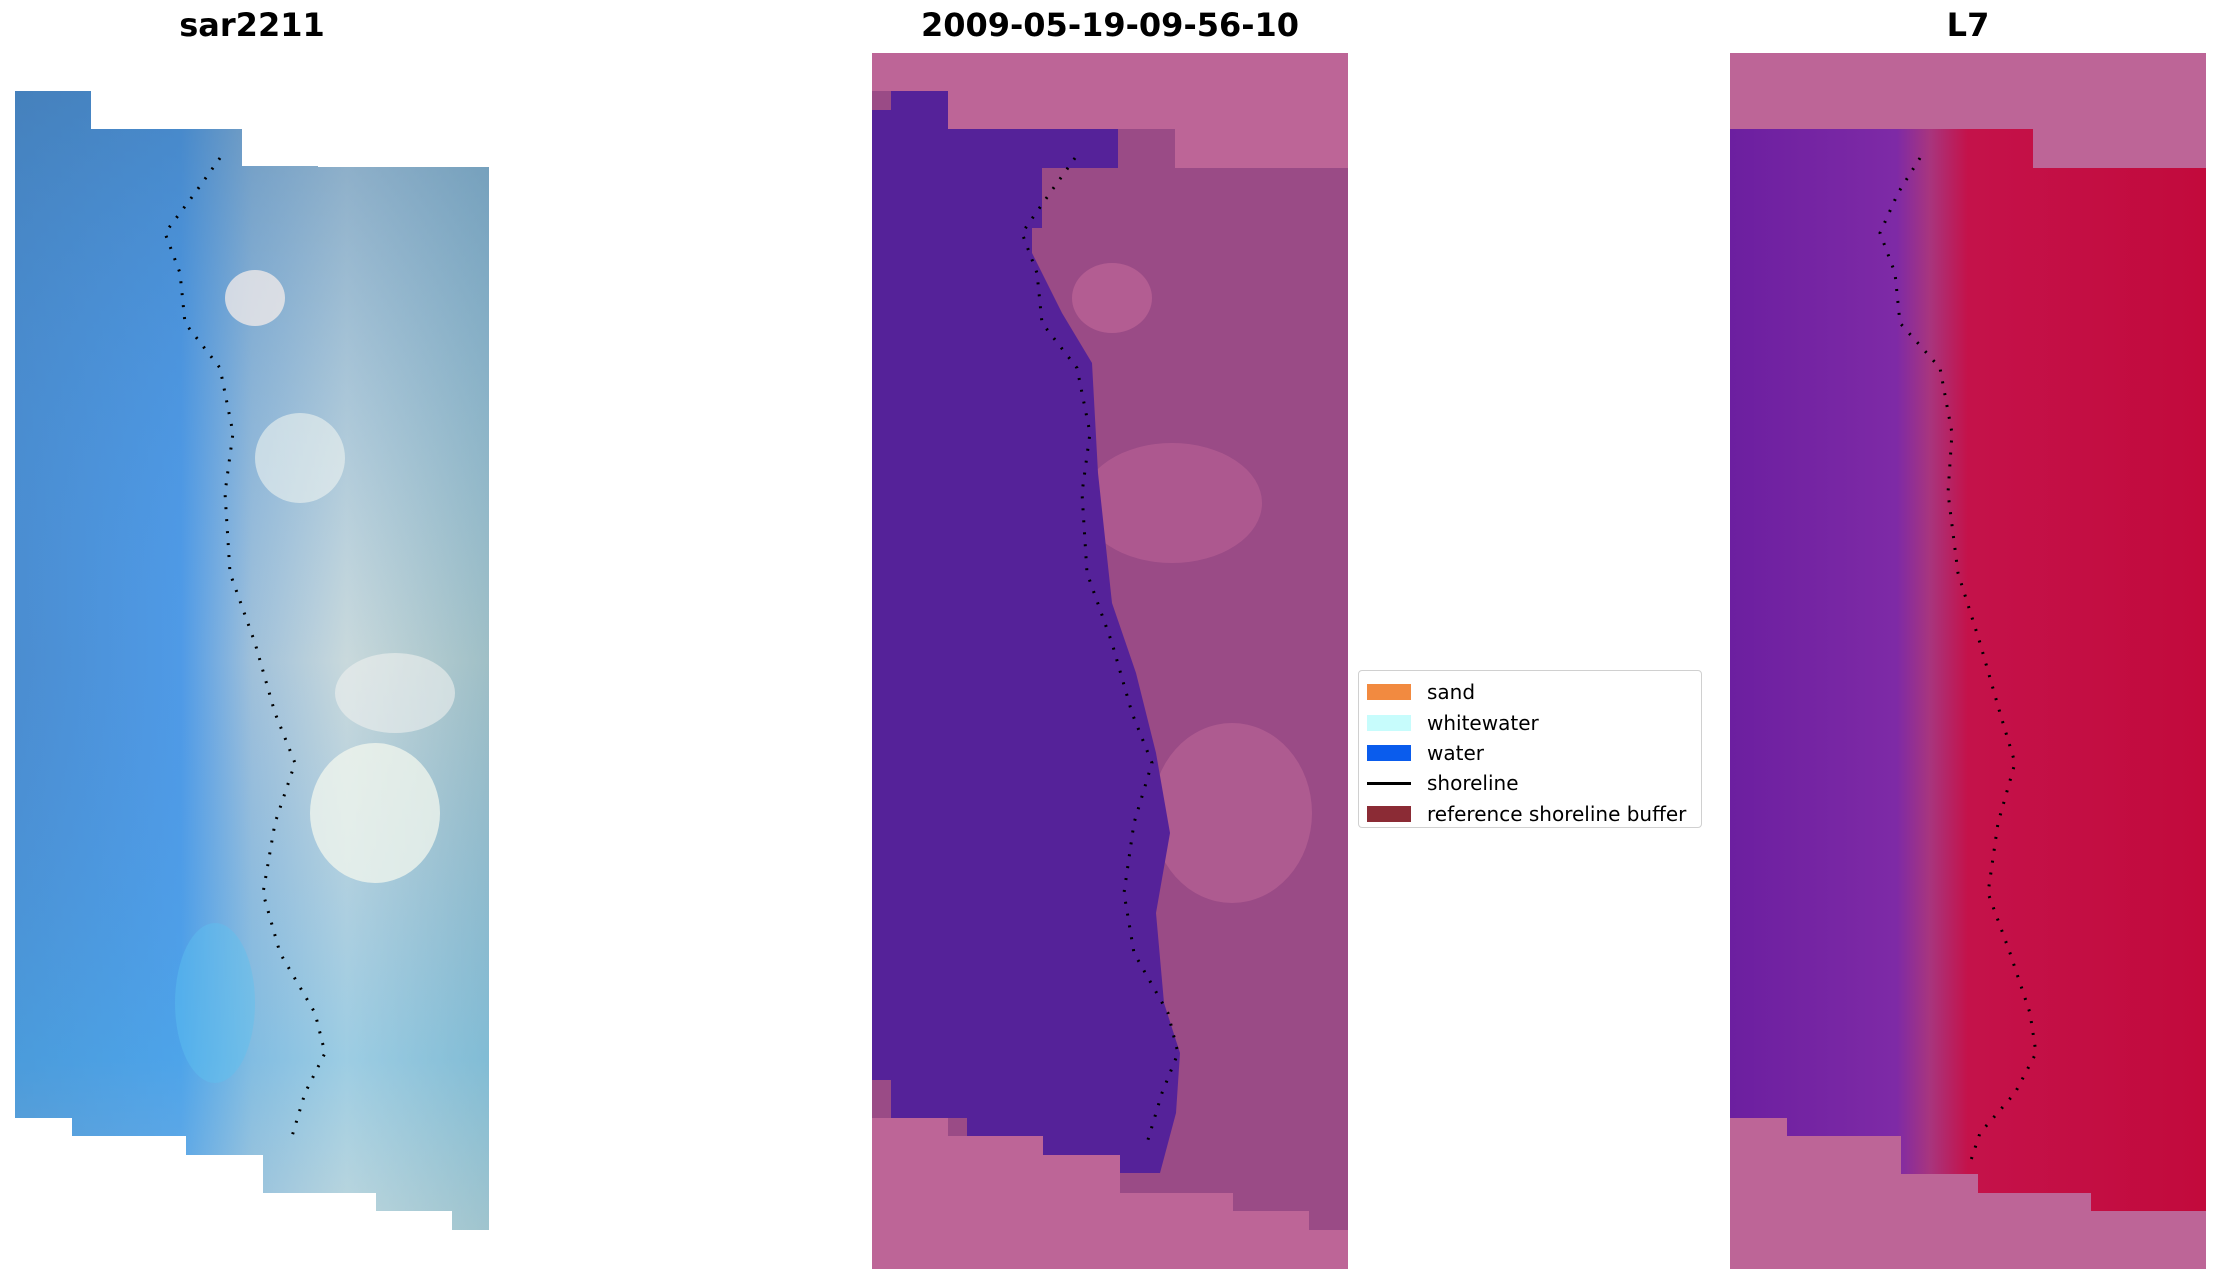  Describe the element at coordinates (1389, 722) in the screenshot. I see `legend-swatch-whitewater` at that location.